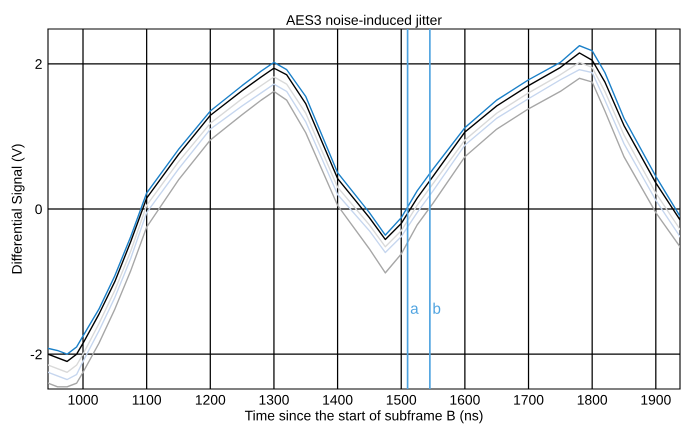 The image size is (681, 436). Describe the element at coordinates (147, 399) in the screenshot. I see `x-tick-label: 1100` at that location.